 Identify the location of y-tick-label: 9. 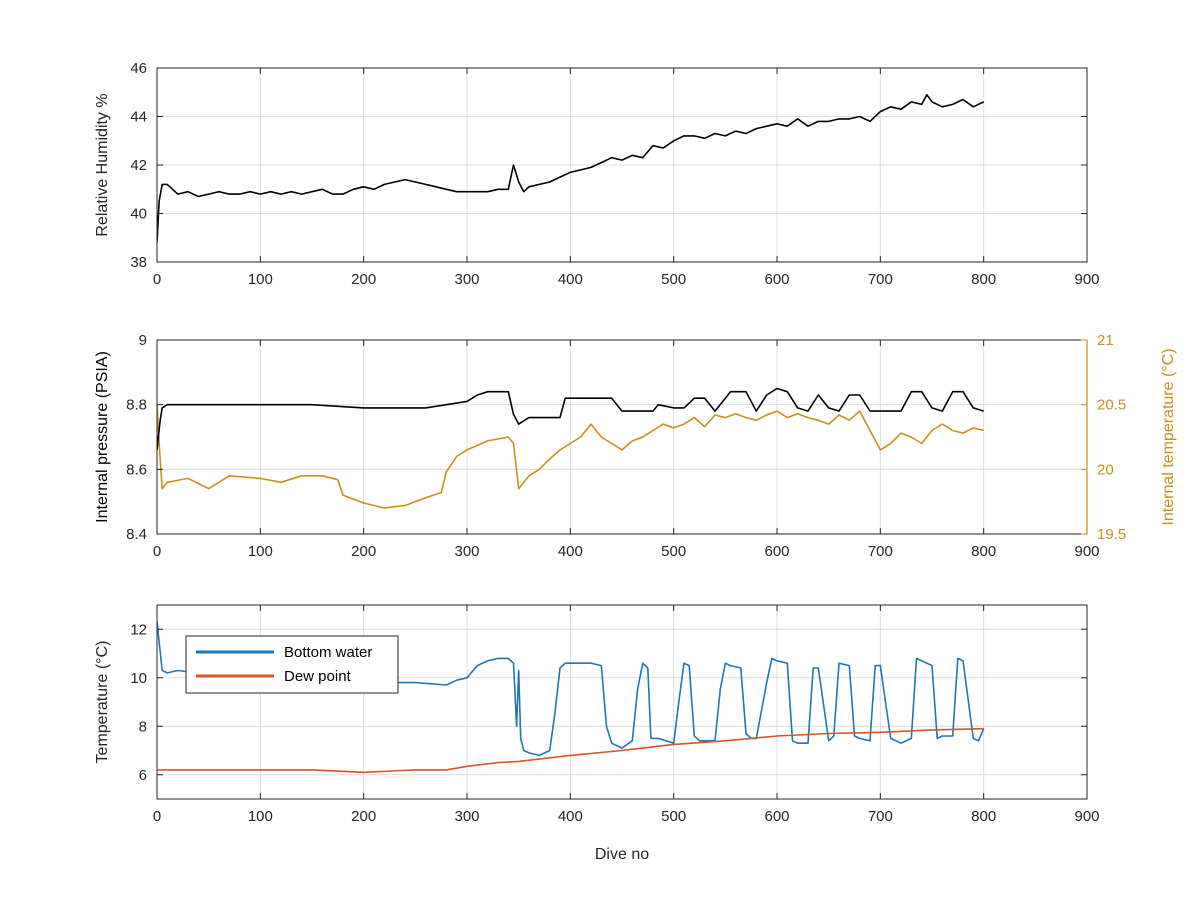
(143, 340).